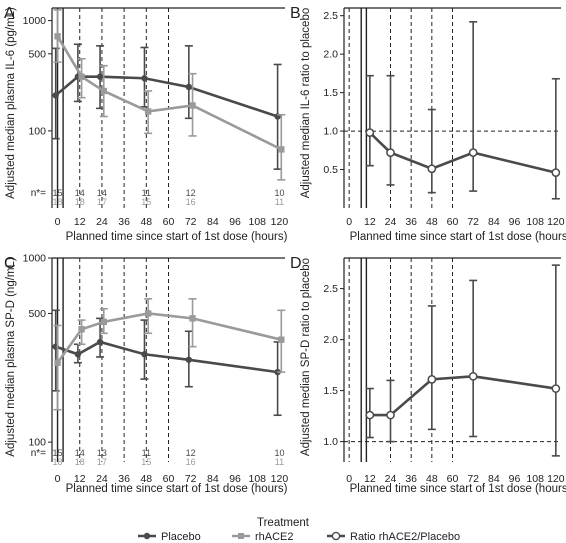 The image size is (566, 543). I want to click on y-axis-label: Adjusted median SP-D ratio to placebo, so click(306, 357).